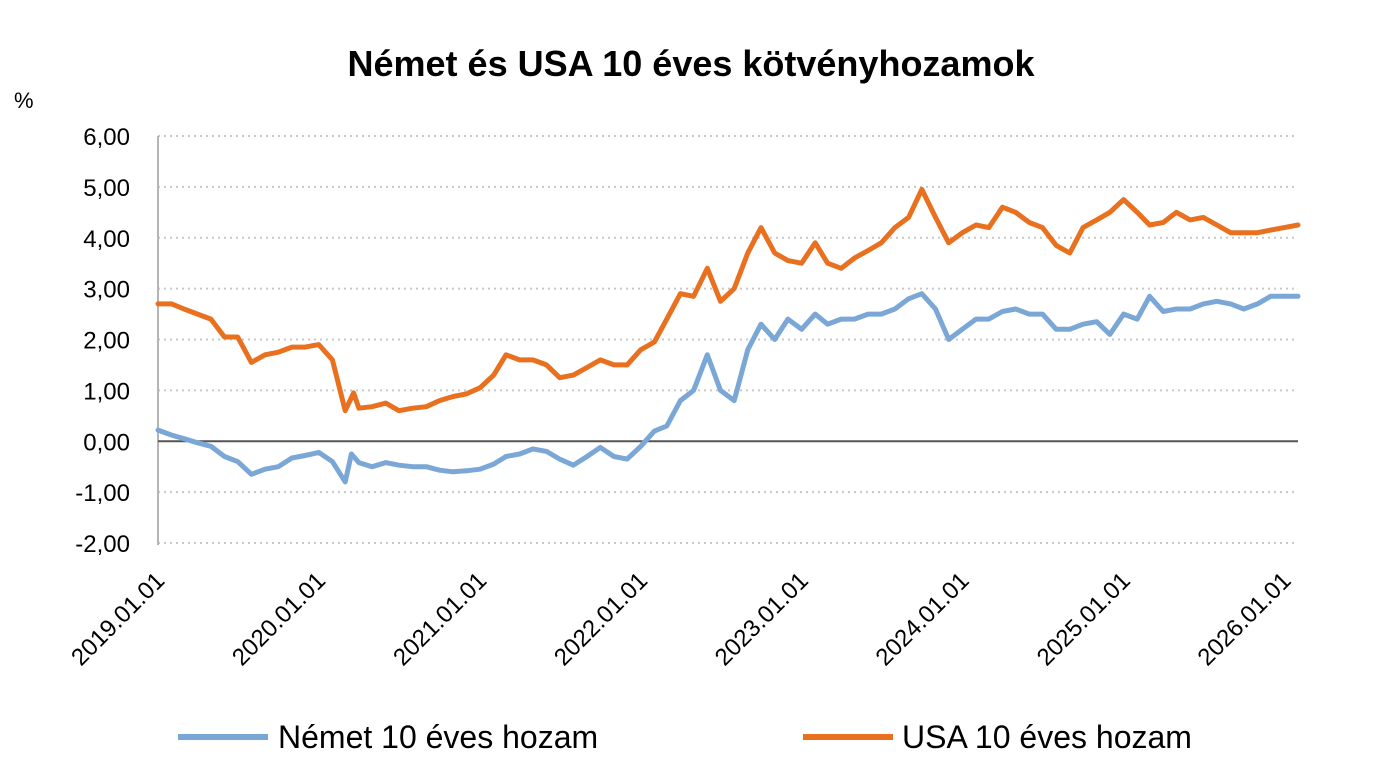 The image size is (1382, 760). I want to click on x-tick-label: 2019.01.01, so click(118, 619).